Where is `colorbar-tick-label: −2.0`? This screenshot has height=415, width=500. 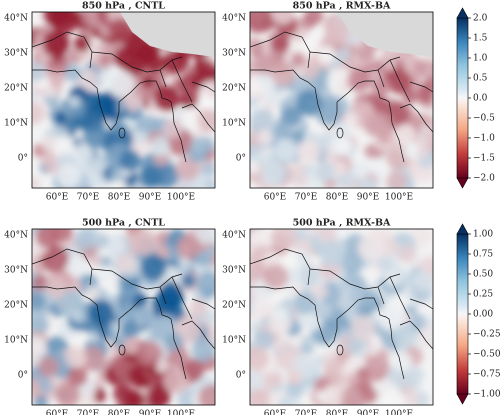 colorbar-tick-label: −2.0 is located at coordinates (484, 179).